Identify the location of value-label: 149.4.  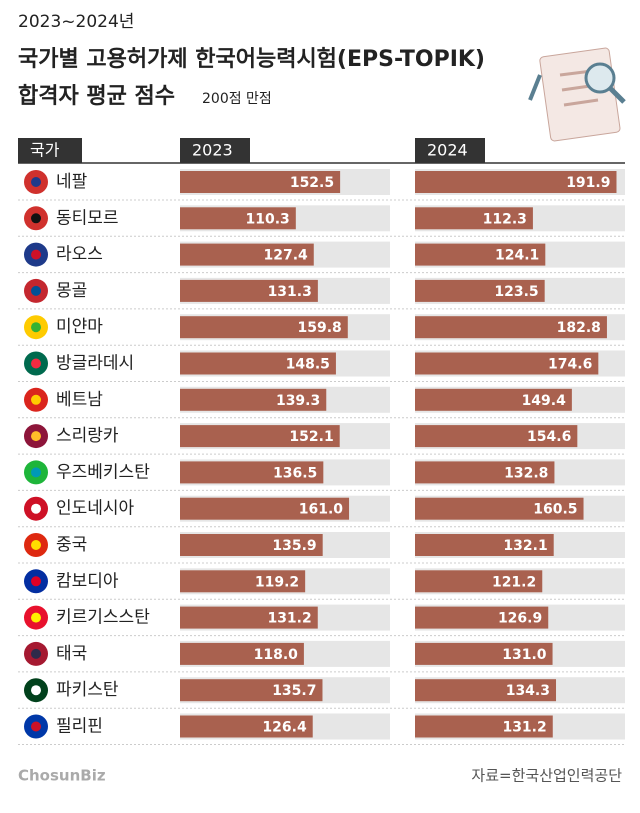
(544, 401).